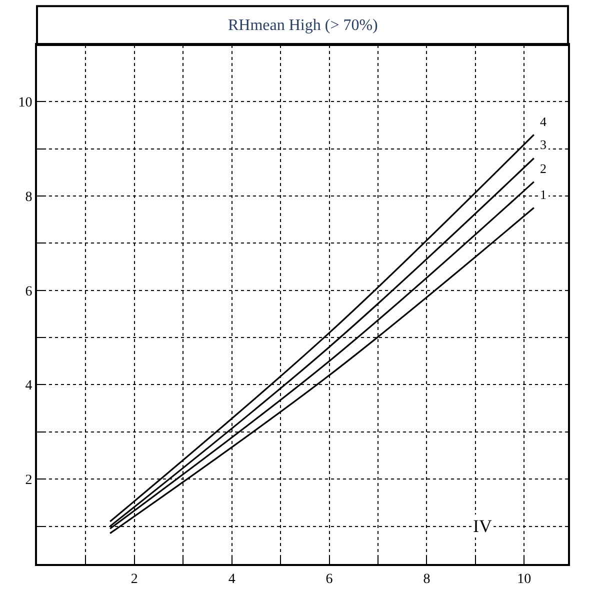 This screenshot has height=604, width=589. What do you see at coordinates (28, 197) in the screenshot?
I see `y-tick-label: 8` at bounding box center [28, 197].